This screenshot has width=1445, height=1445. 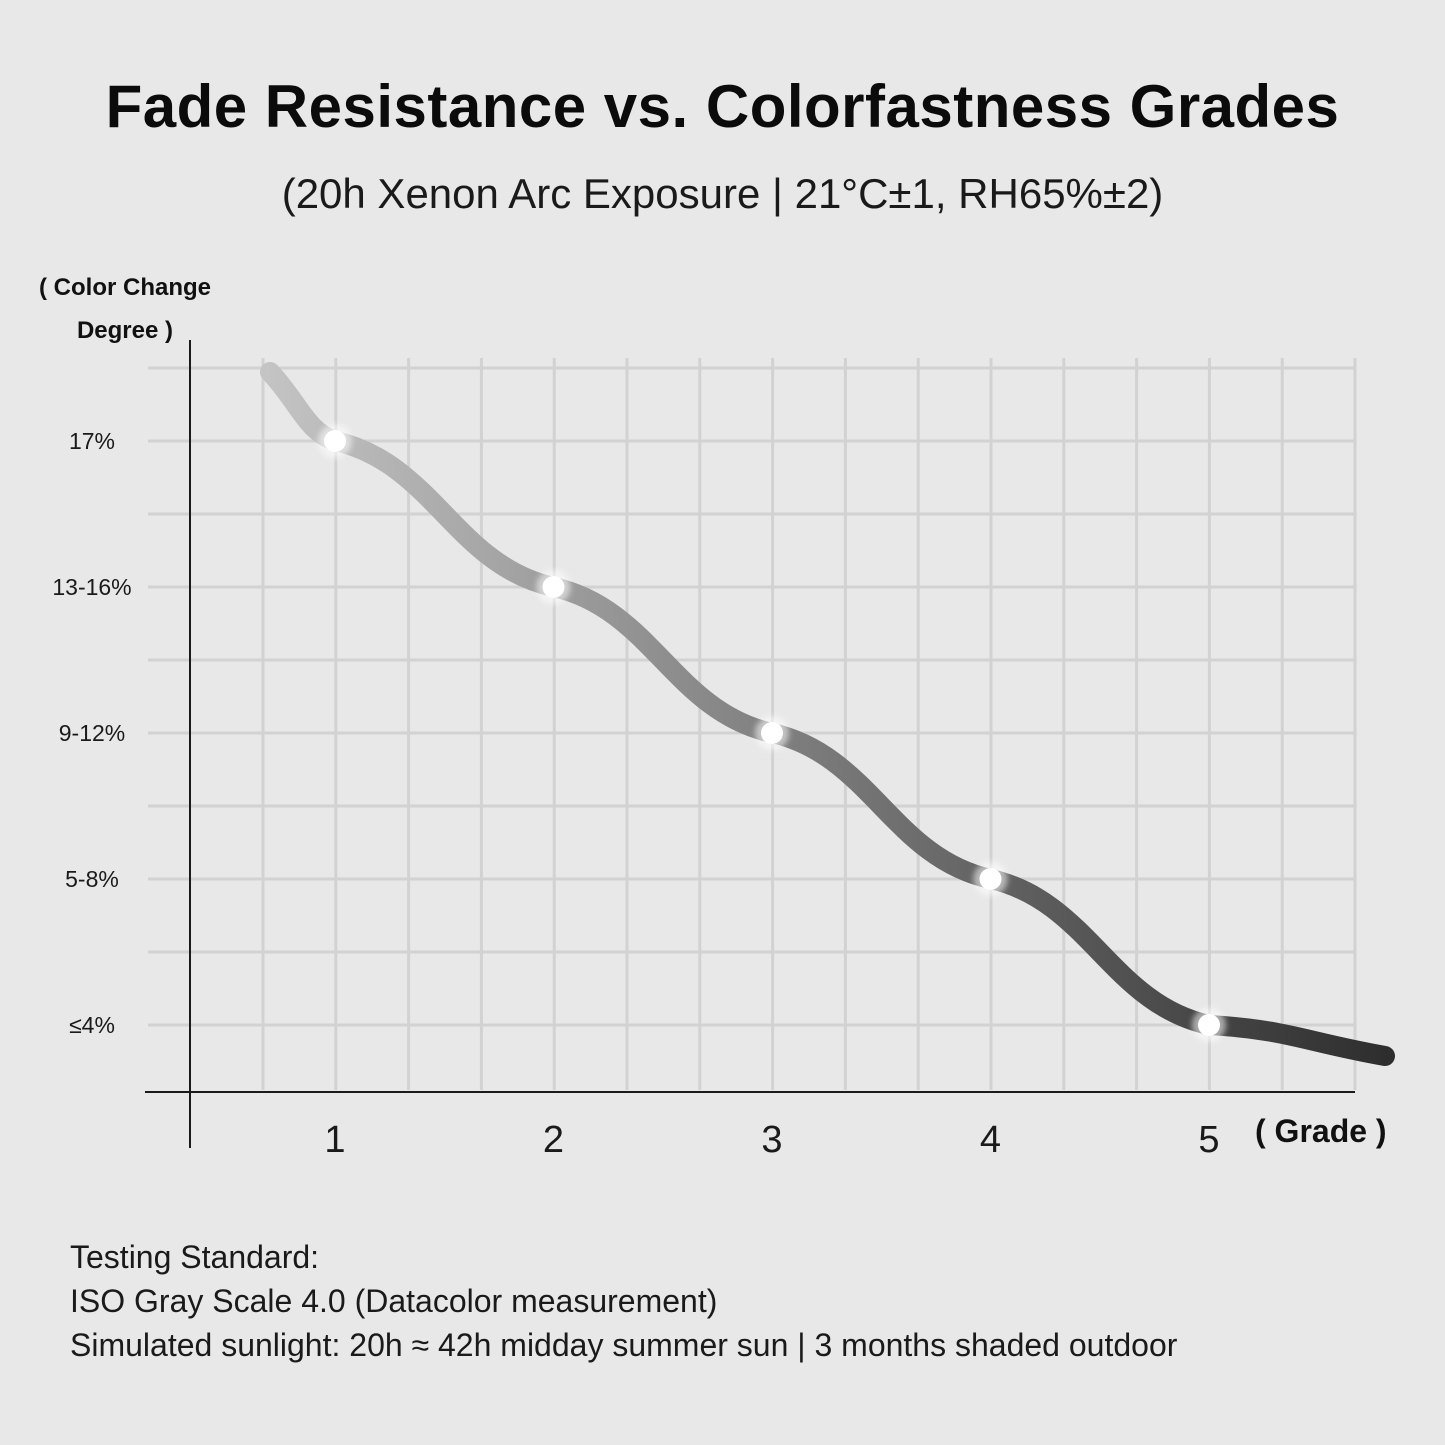 I want to click on chart-title: Fade Resistance vs. Colorfastness Grades, so click(x=722, y=106).